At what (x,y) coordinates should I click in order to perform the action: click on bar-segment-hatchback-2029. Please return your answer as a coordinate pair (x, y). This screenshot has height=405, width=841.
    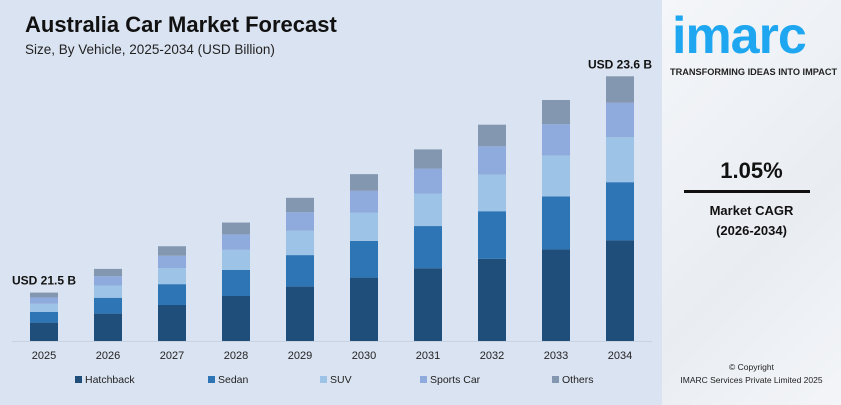
    Looking at the image, I should click on (300, 313).